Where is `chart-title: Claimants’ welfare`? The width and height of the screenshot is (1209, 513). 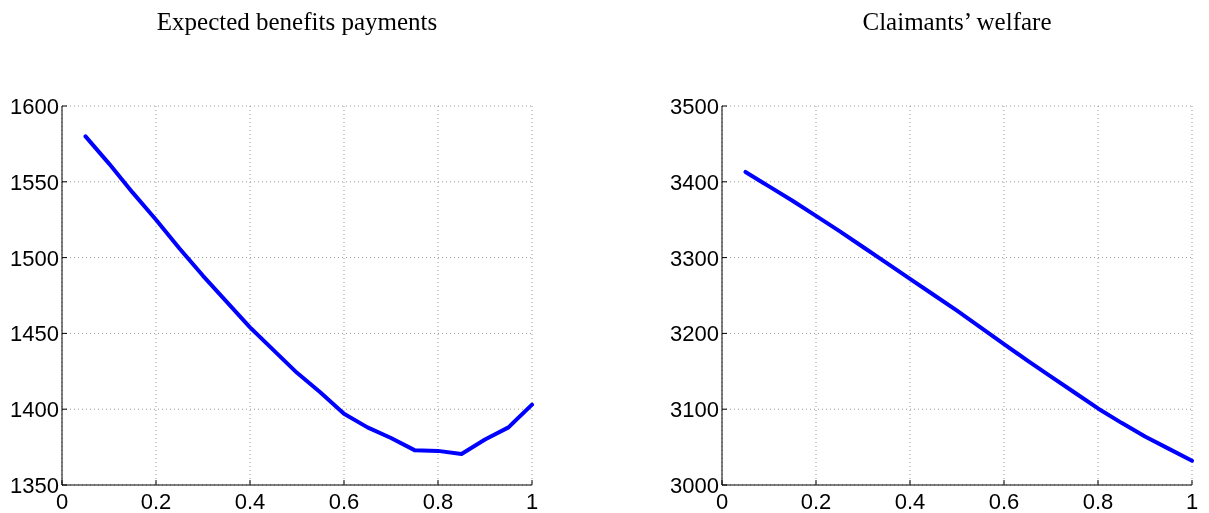
chart-title: Claimants’ welfare is located at coordinates (957, 21).